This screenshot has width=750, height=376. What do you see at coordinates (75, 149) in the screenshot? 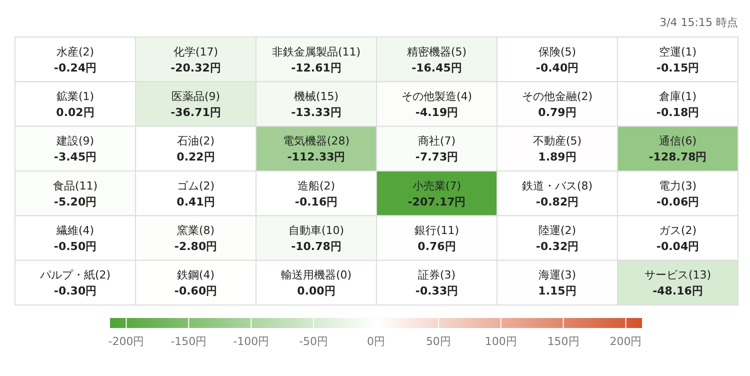
I see `data-label: 建設(9) -3.45円` at bounding box center [75, 149].